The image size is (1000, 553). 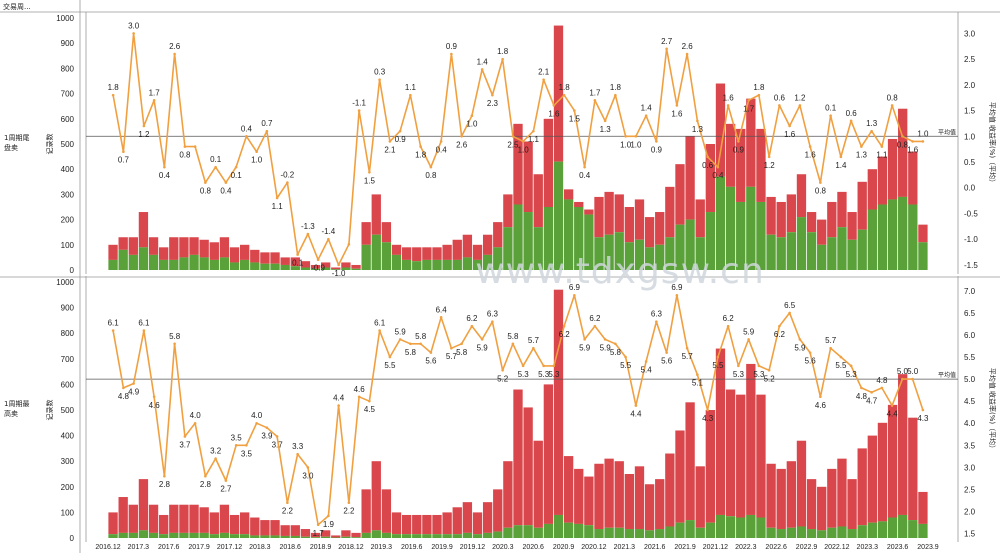 What do you see at coordinates (257, 160) in the screenshot?
I see `line-data-label: 1.0` at bounding box center [257, 160].